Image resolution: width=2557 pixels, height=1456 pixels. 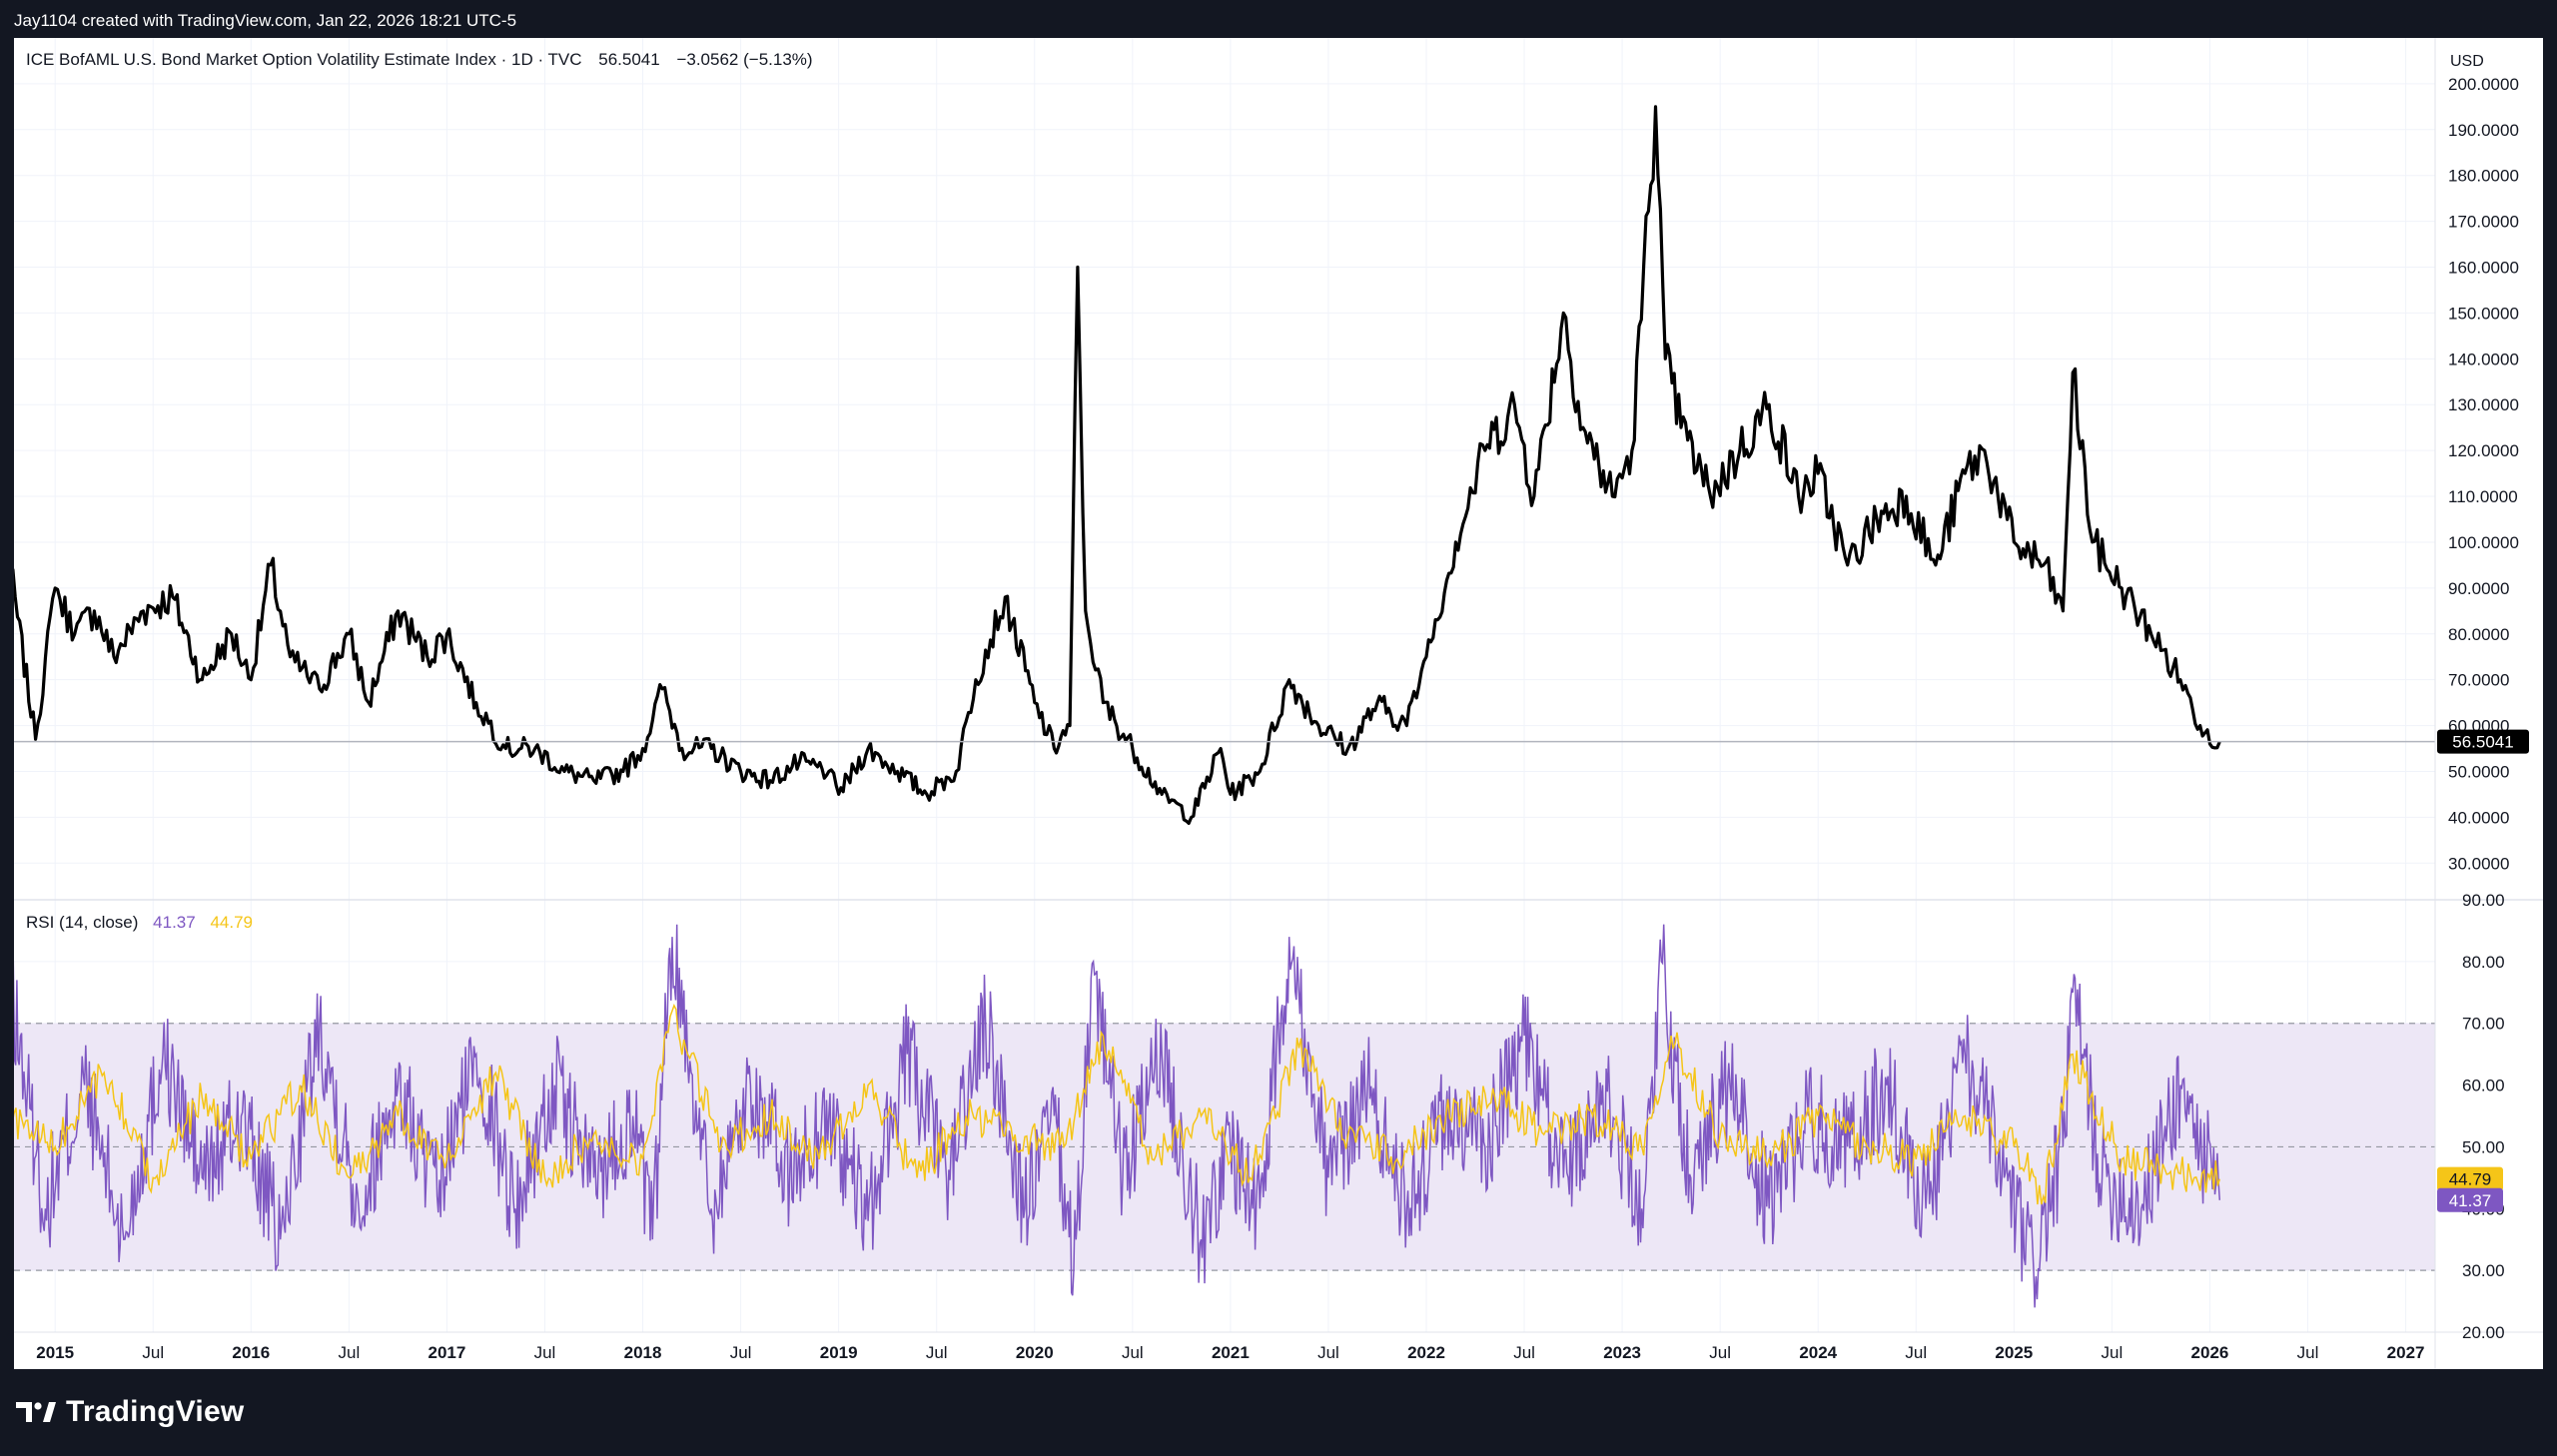 What do you see at coordinates (1231, 1352) in the screenshot?
I see `time-tick-label: 2021` at bounding box center [1231, 1352].